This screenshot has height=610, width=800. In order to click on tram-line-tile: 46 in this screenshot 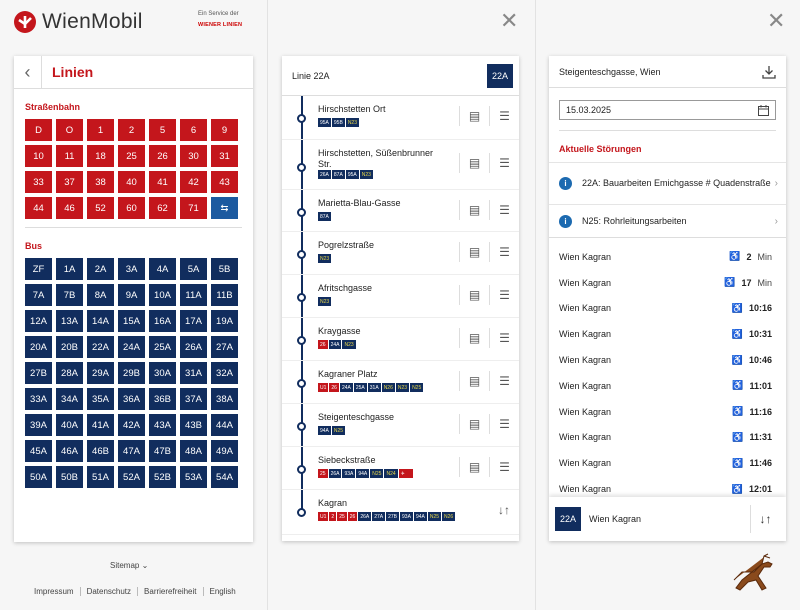, I will do `click(69, 208)`.